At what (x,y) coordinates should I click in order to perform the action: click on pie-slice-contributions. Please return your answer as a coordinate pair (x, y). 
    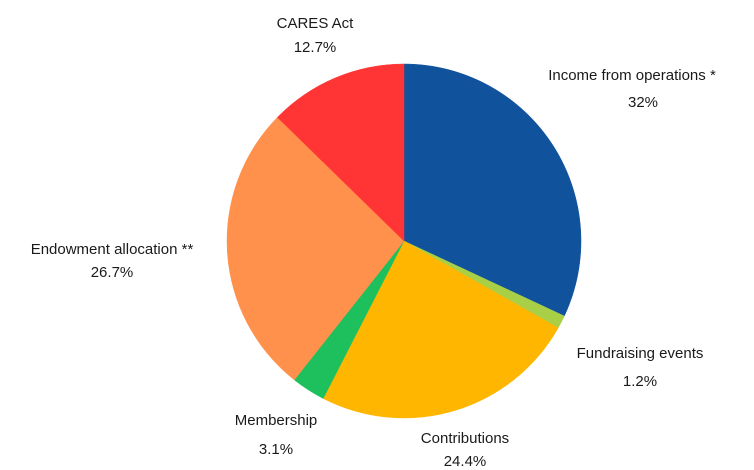
    Looking at the image, I should click on (440, 329).